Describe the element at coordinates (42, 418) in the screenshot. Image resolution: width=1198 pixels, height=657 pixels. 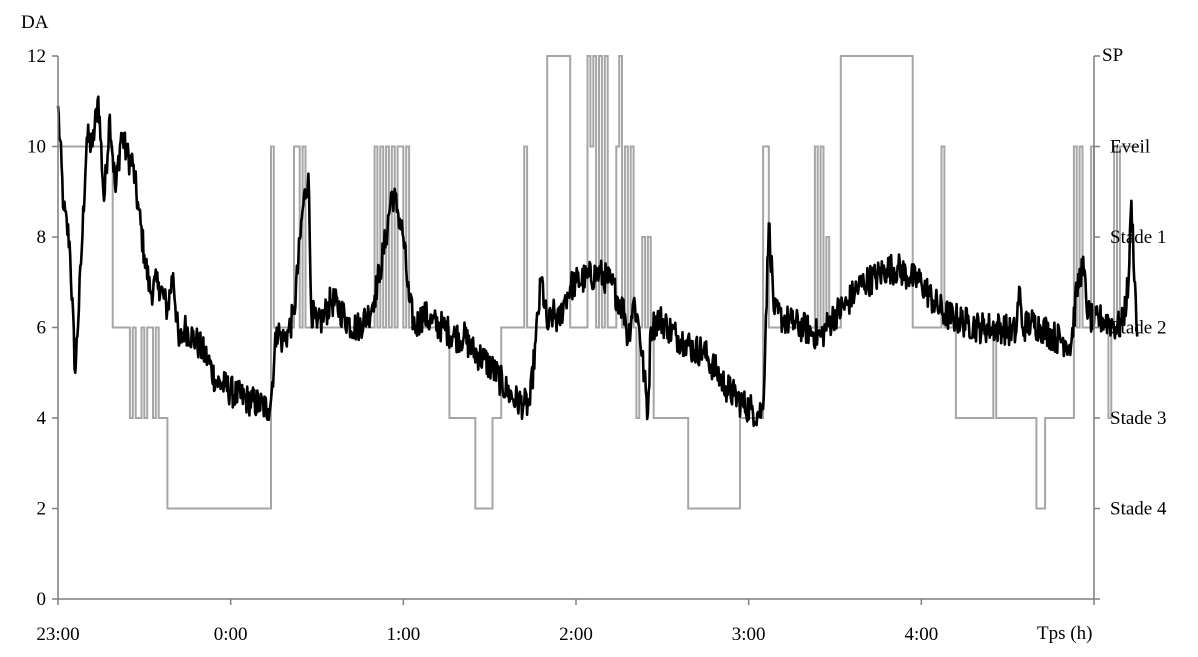
I see `y-tick-label: 4` at that location.